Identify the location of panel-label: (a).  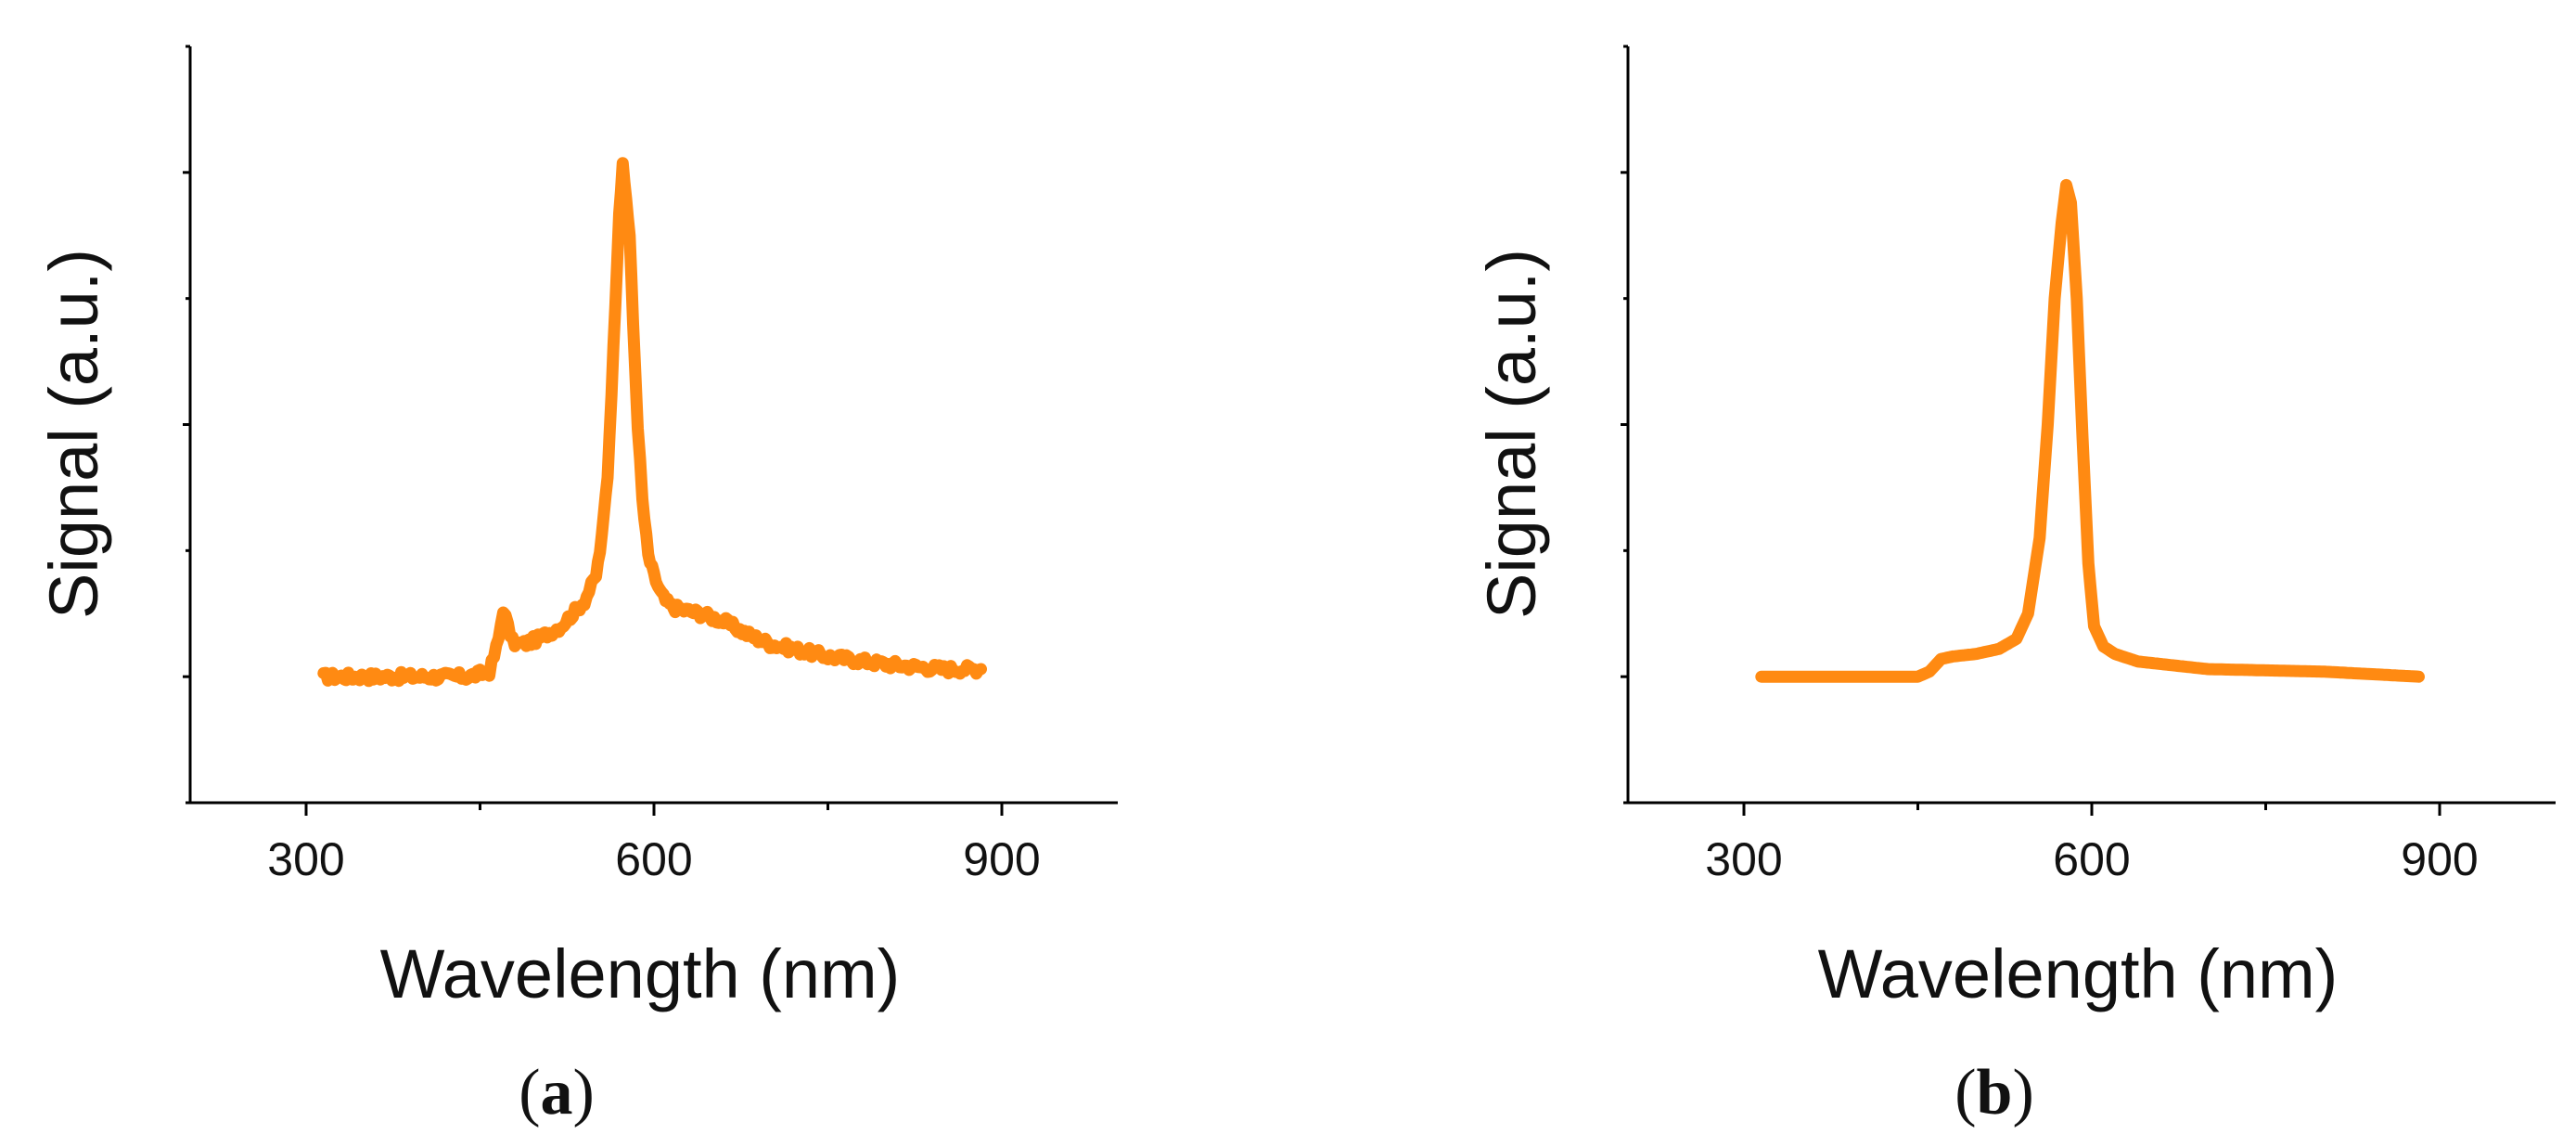
(557, 1092).